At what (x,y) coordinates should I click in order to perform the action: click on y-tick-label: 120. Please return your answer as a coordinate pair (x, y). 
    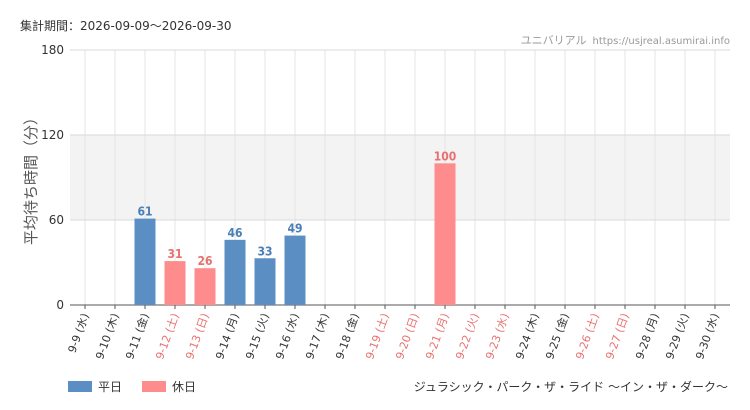
    Looking at the image, I should click on (52, 135).